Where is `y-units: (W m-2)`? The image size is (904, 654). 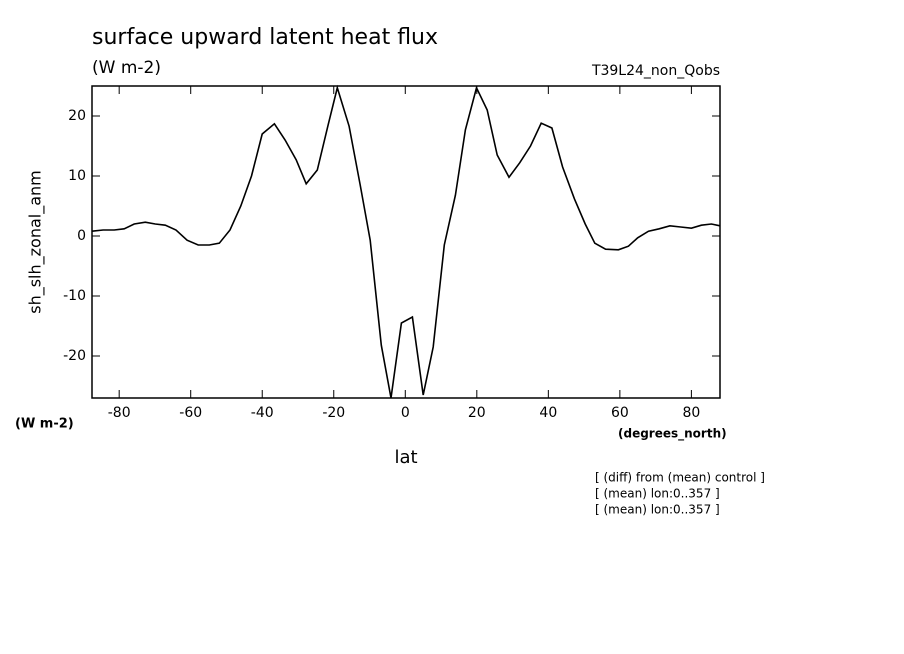
y-units: (W m-2) is located at coordinates (44, 424).